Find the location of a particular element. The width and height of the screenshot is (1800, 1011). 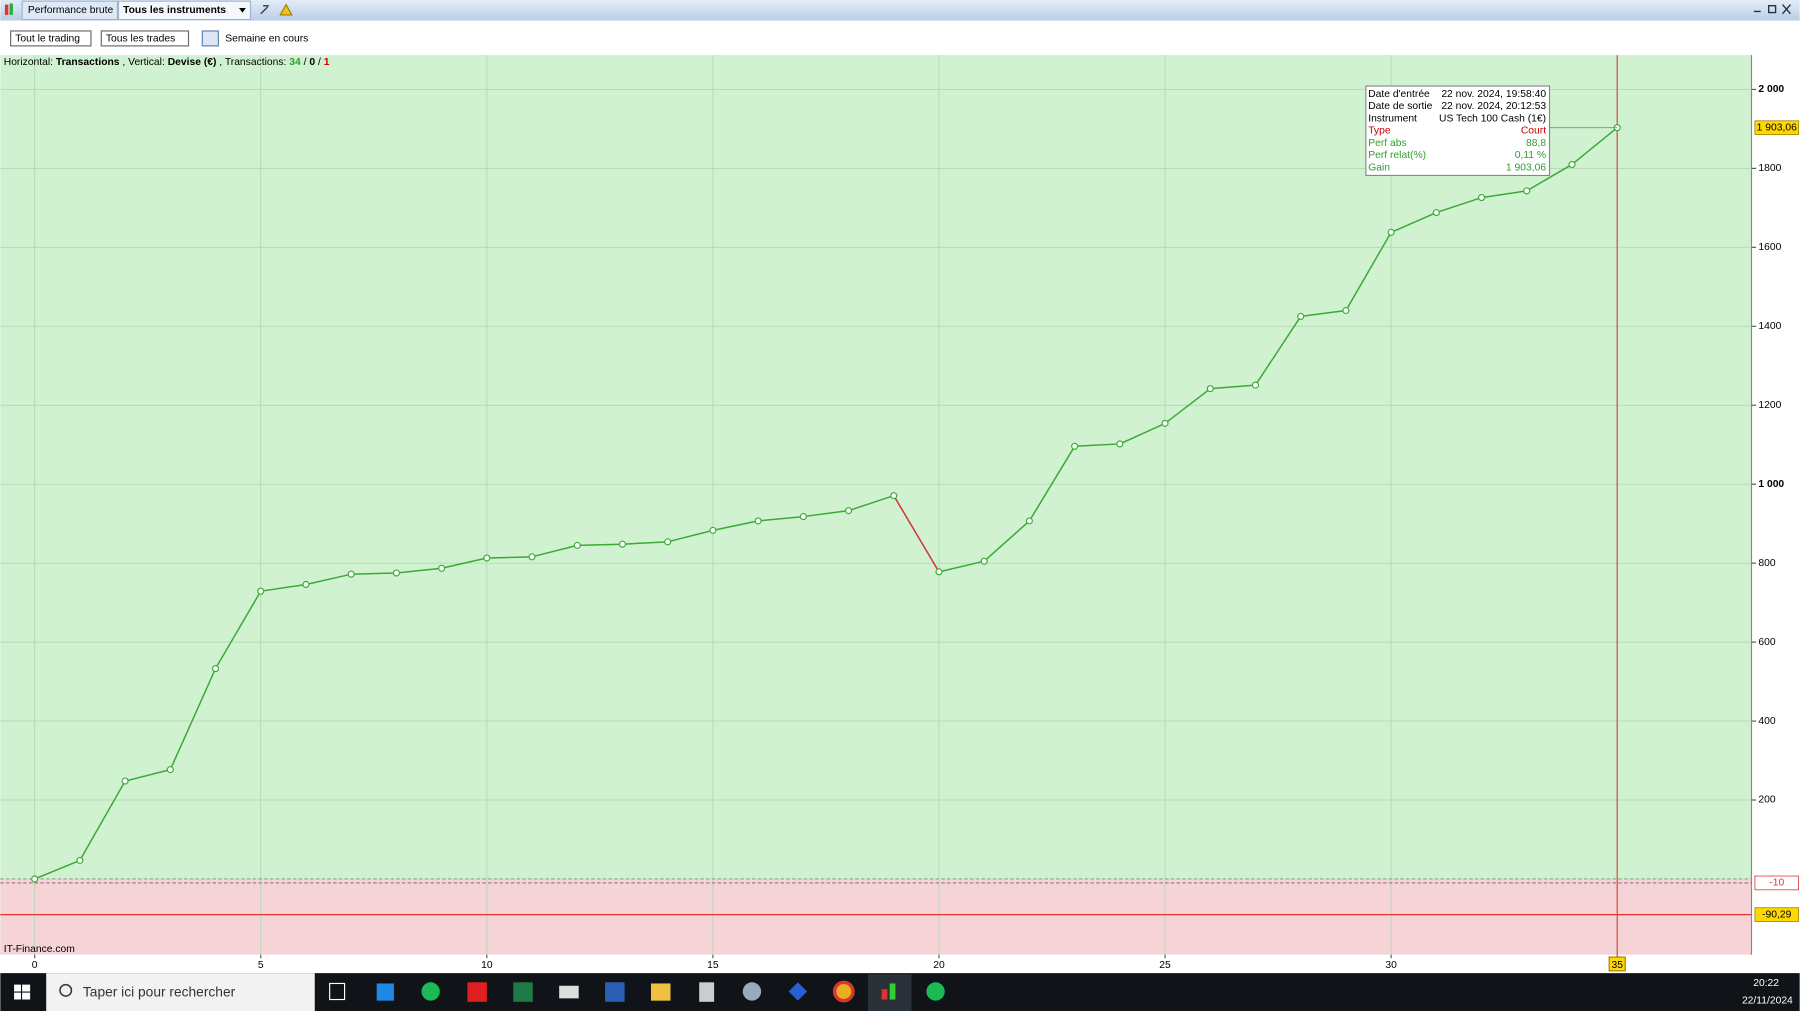

y-tick-label: 2 000 is located at coordinates (1771, 89).